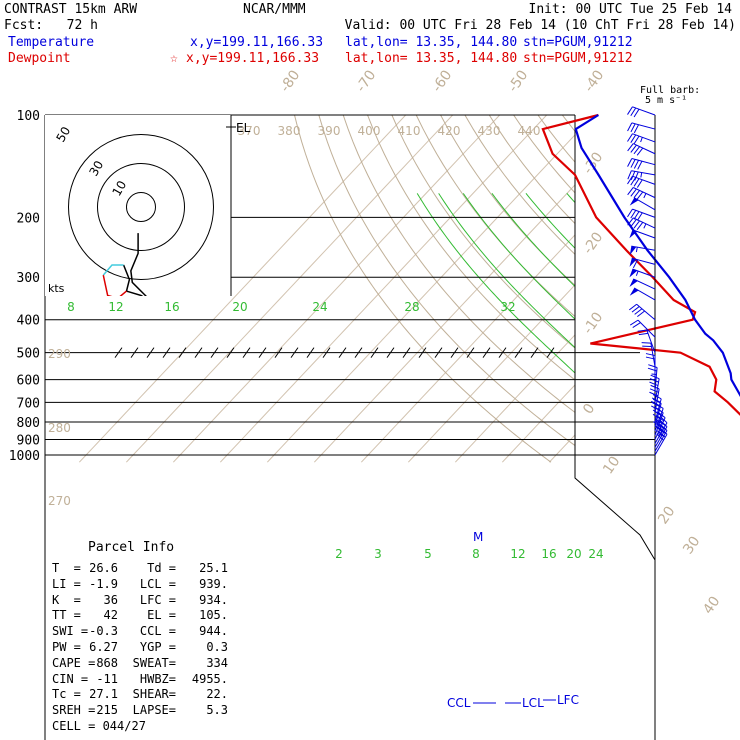 The height and width of the screenshot is (740, 740). What do you see at coordinates (119, 188) in the screenshot?
I see `hodograph-ring-label: 10` at bounding box center [119, 188].